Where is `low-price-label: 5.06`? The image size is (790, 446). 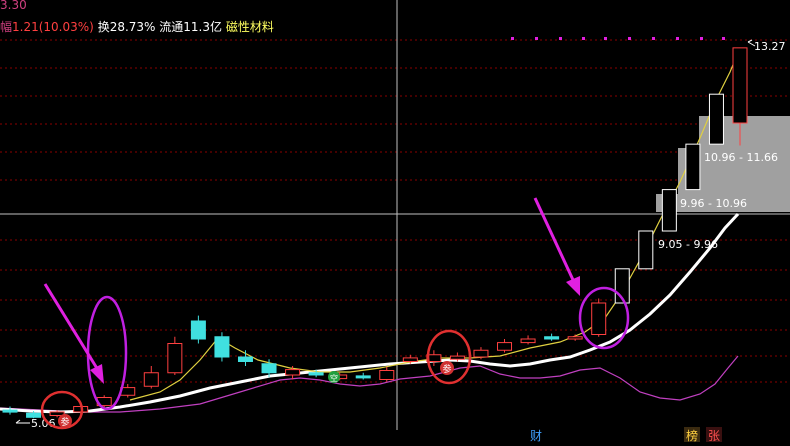
low-price-label: 5.06 is located at coordinates (43, 423).